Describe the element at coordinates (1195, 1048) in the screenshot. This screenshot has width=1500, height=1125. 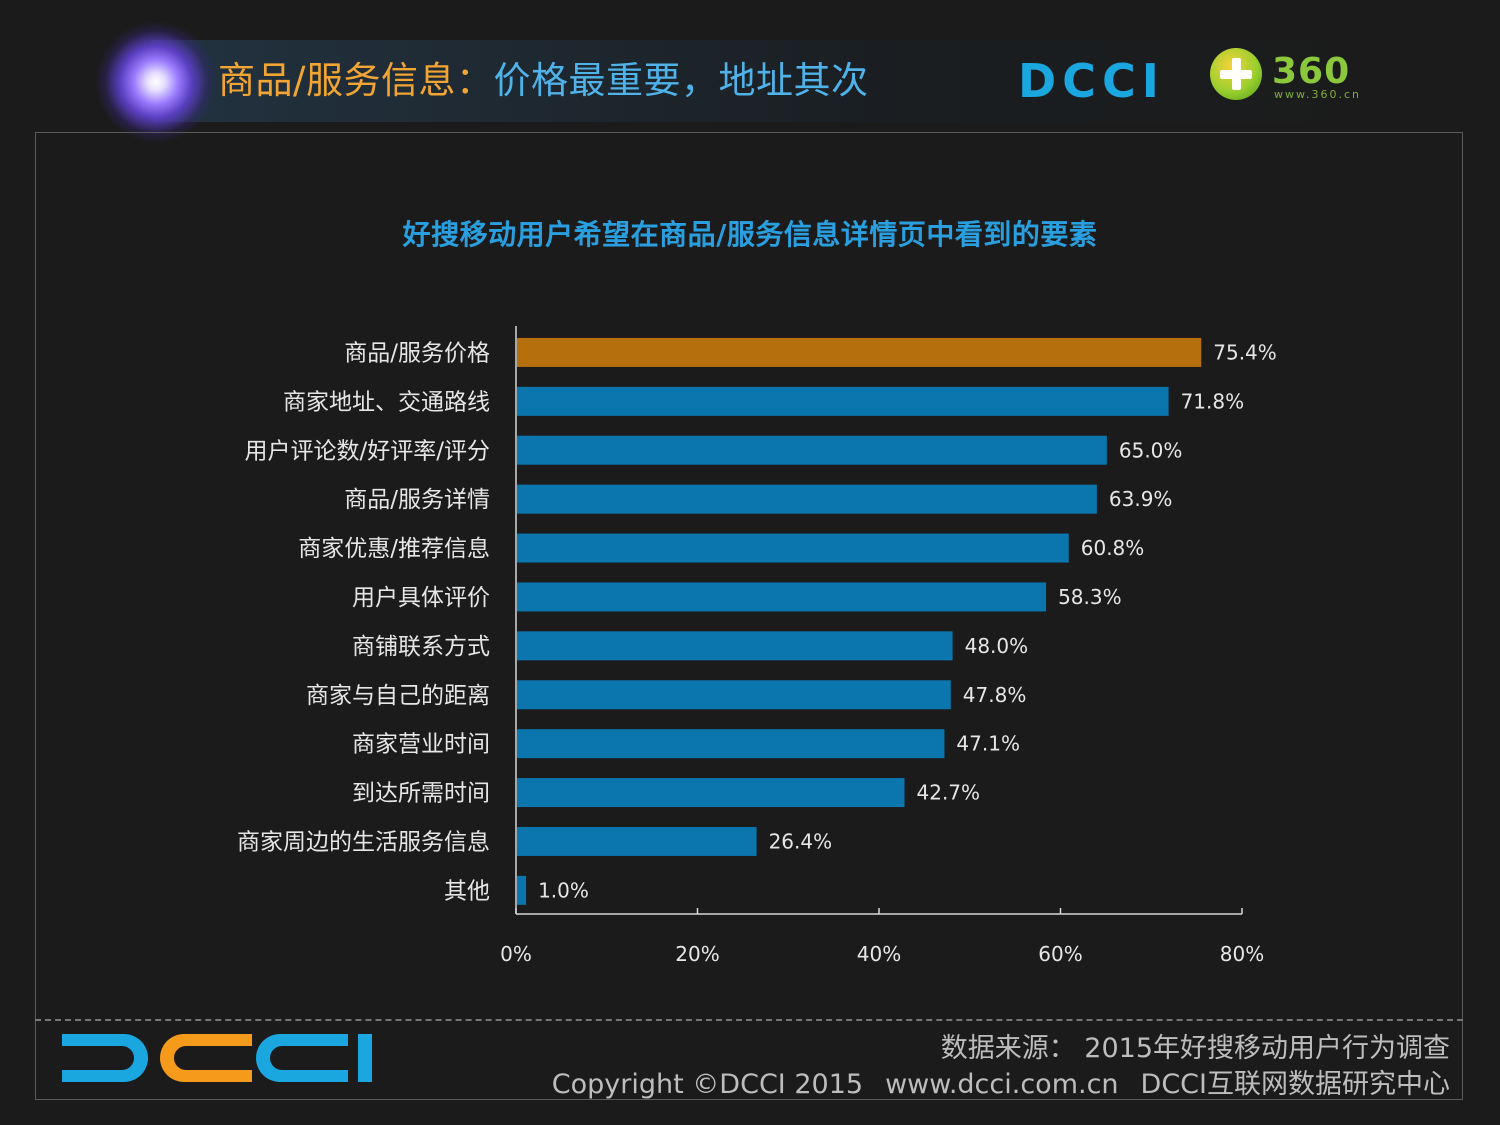
I see `data-source: 数据来源： 2015年好搜移动用户行为调查` at that location.